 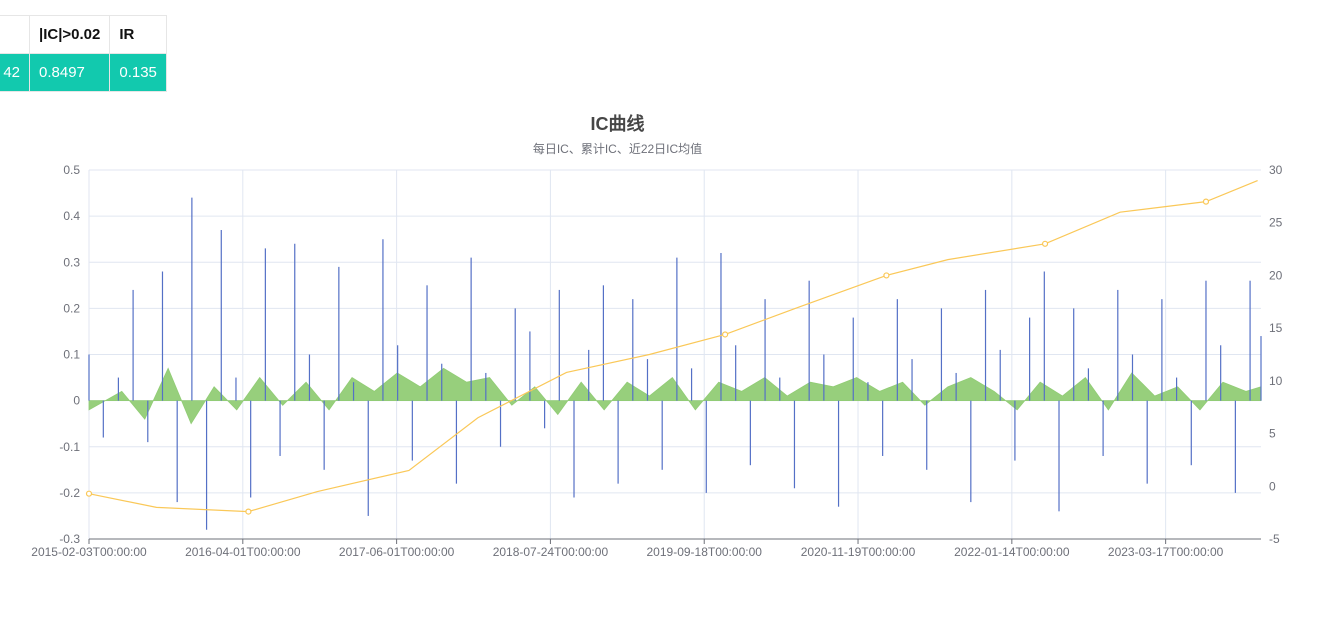 What do you see at coordinates (15, 34) in the screenshot?
I see `table-header-cell` at bounding box center [15, 34].